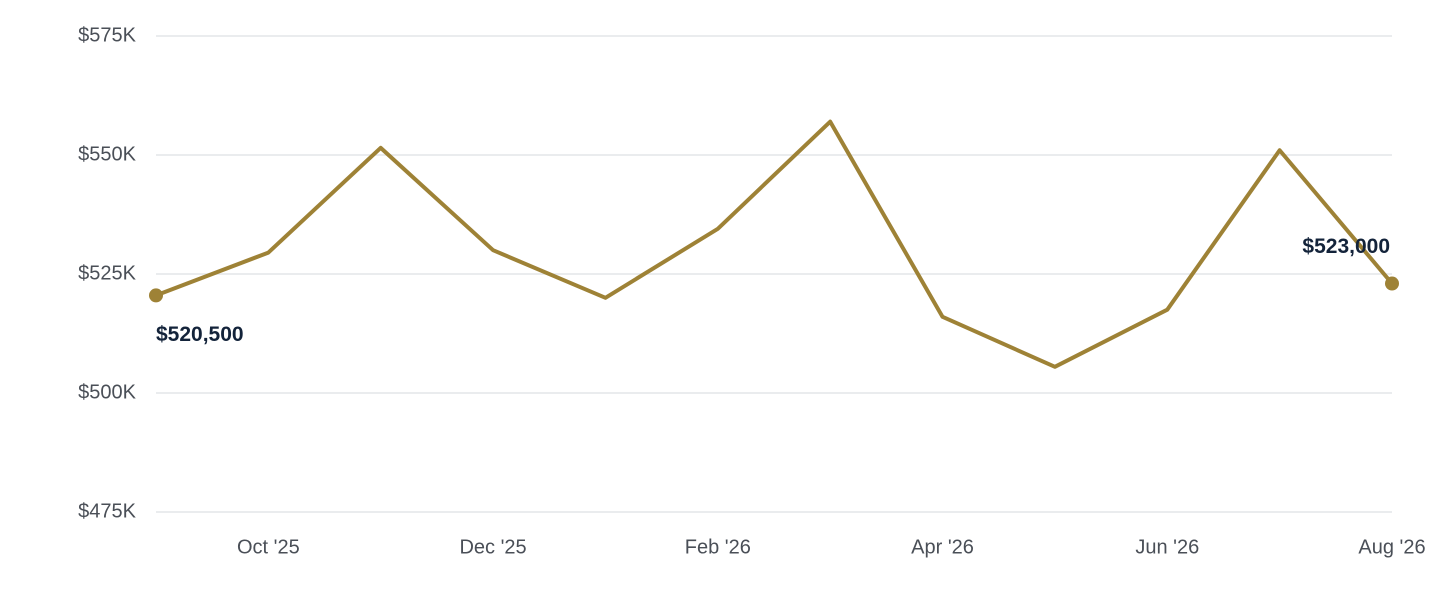  What do you see at coordinates (492, 547) in the screenshot?
I see `x-tick-label: Dec '25` at bounding box center [492, 547].